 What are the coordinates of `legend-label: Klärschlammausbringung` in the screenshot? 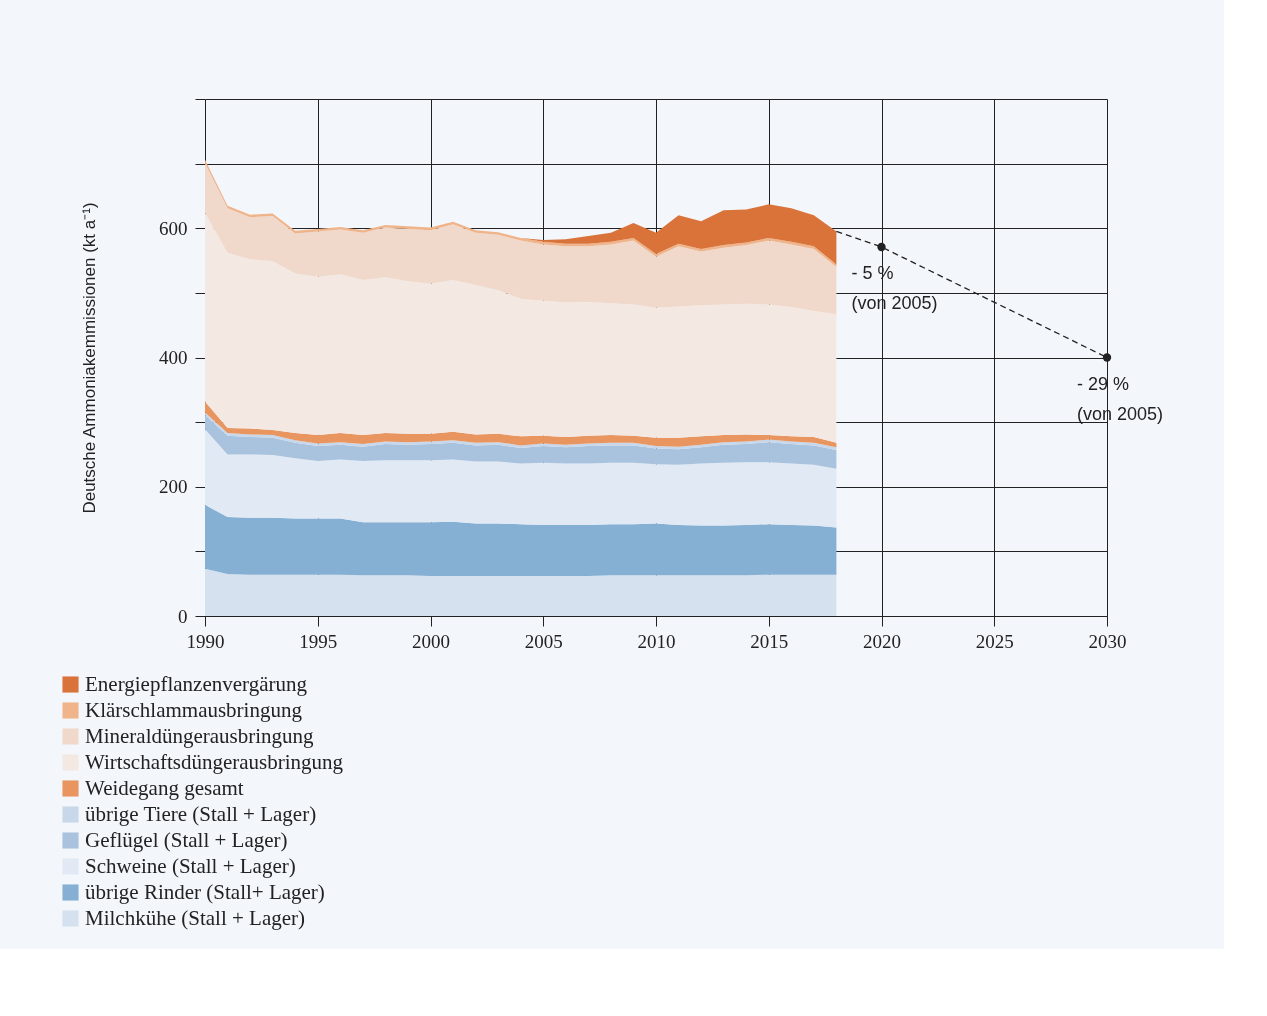 It's located at (194, 709).